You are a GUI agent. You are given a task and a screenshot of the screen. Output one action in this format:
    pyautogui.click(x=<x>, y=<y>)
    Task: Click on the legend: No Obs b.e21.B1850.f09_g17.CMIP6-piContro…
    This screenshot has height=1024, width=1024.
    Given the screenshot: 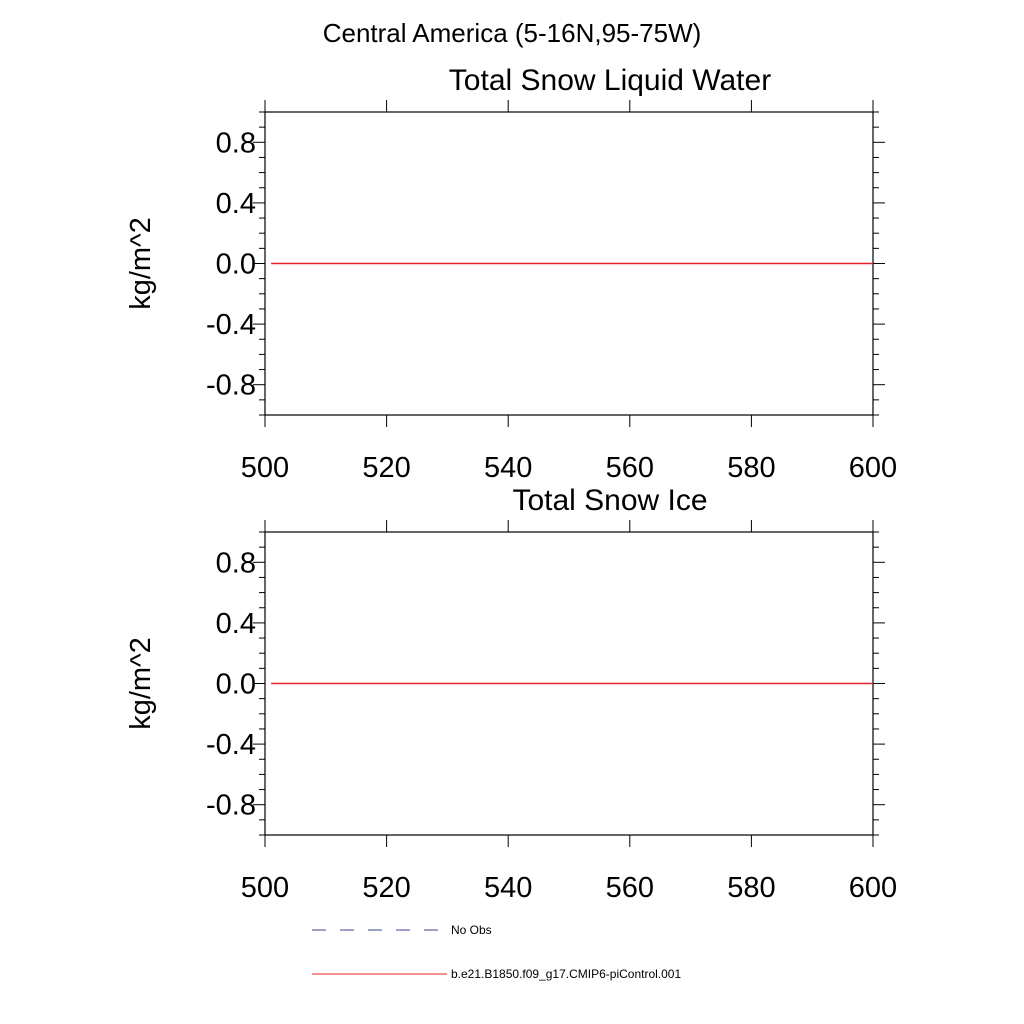 What is the action you would take?
    pyautogui.click(x=496, y=952)
    